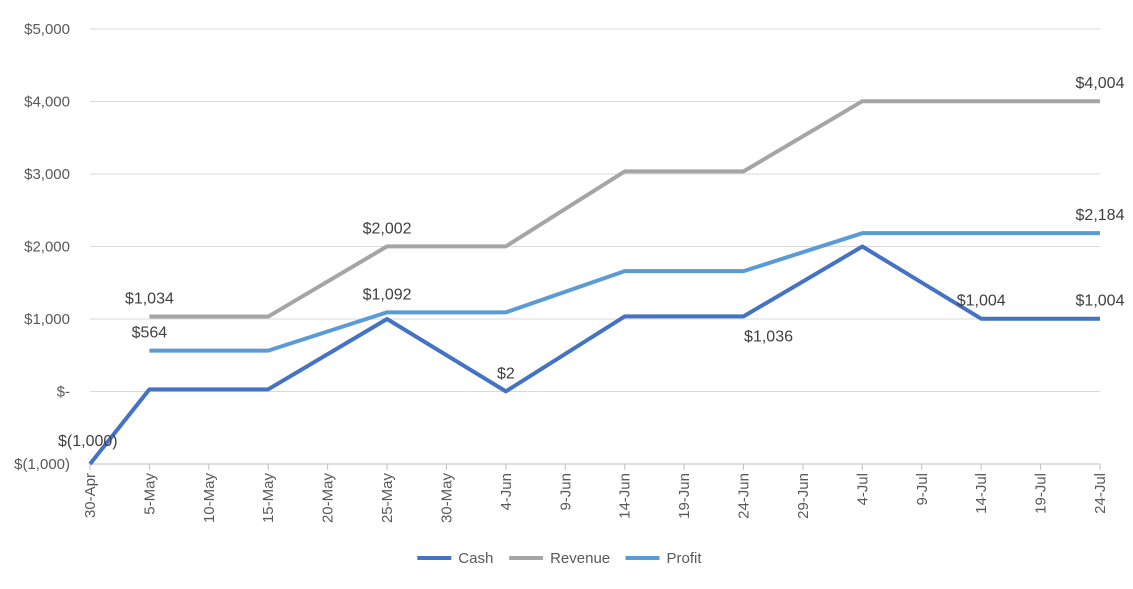 The height and width of the screenshot is (589, 1133). Describe the element at coordinates (744, 496) in the screenshot. I see `x-tick-label: 24-Jun` at that location.